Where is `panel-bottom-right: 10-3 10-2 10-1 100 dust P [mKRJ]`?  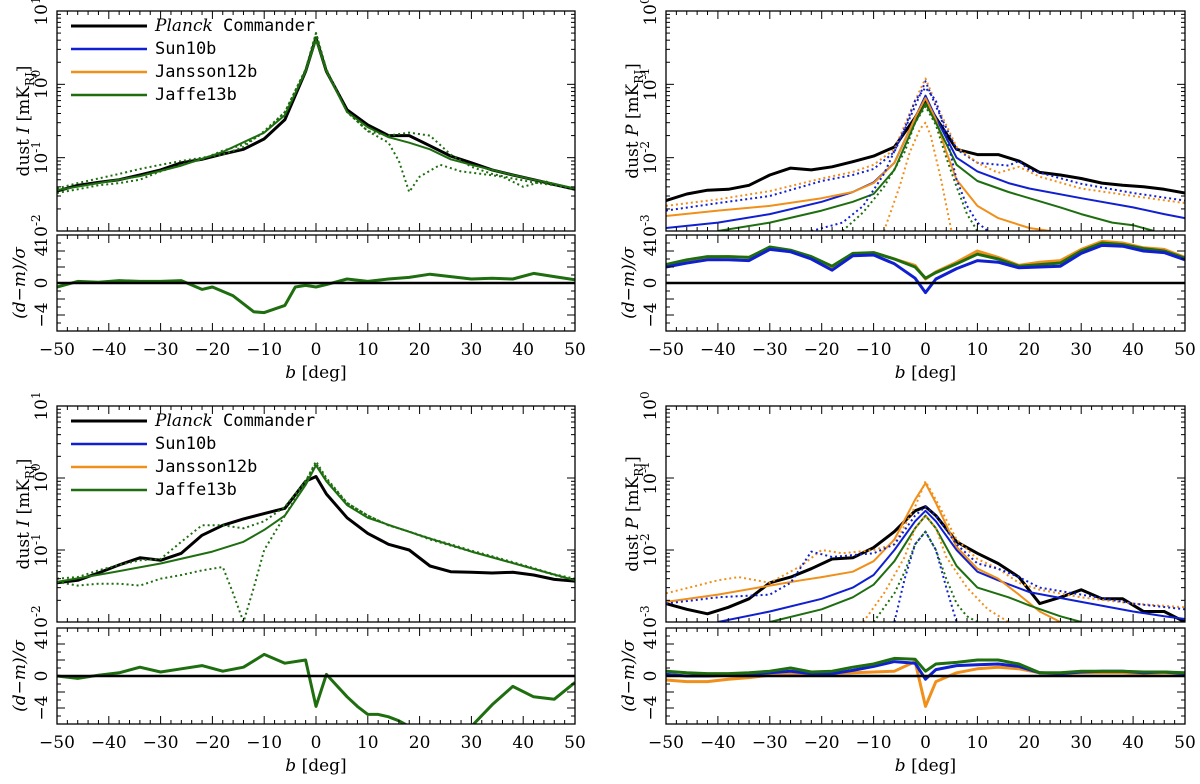 panel-bottom-right: 10-3 10-2 10-1 100 dust P [mKRJ] is located at coordinates (904, 515).